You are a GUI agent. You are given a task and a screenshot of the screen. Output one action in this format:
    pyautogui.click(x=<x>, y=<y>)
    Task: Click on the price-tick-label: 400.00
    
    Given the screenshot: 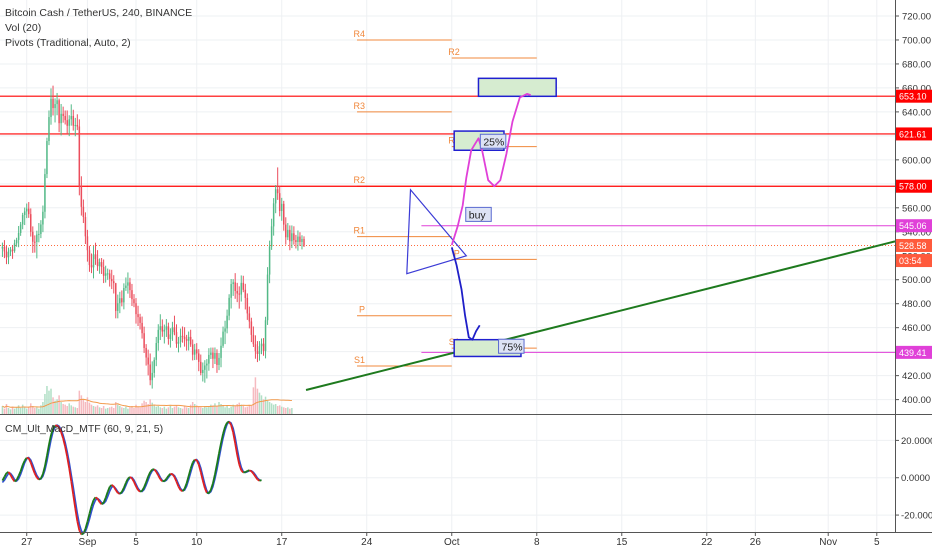 What is the action you would take?
    pyautogui.click(x=916, y=400)
    